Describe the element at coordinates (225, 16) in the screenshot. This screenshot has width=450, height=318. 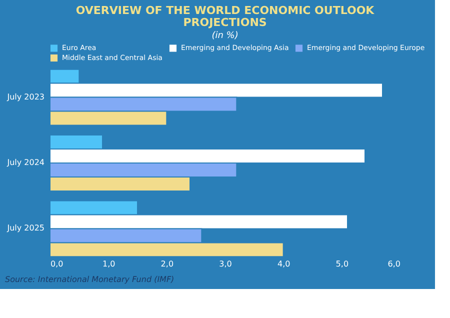
I see `chart-title: OVERVIEW OF THE WORLD ECONOMIC OUTLOOK PROJECTIONS` at that location.